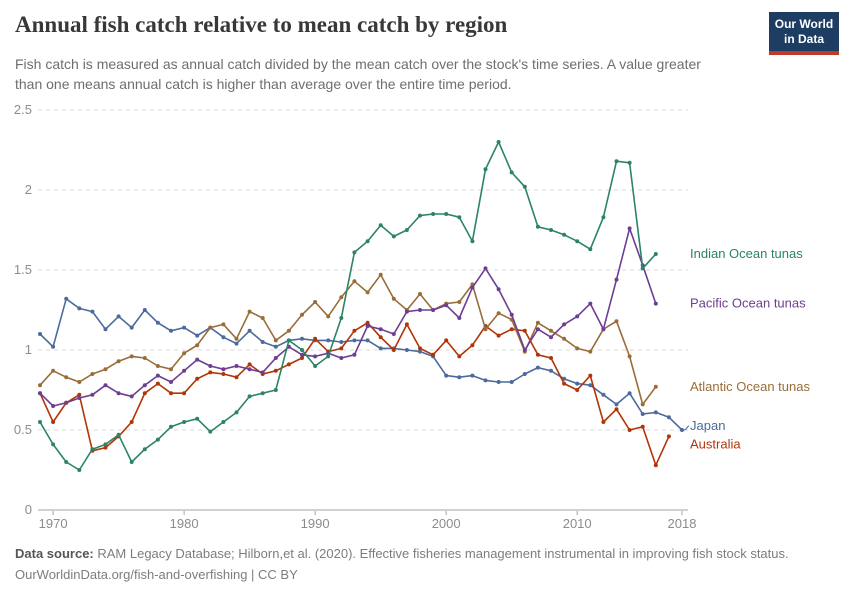 This screenshot has width=850, height=600. What do you see at coordinates (804, 33) in the screenshot?
I see `owid-logo: Our World in Data` at bounding box center [804, 33].